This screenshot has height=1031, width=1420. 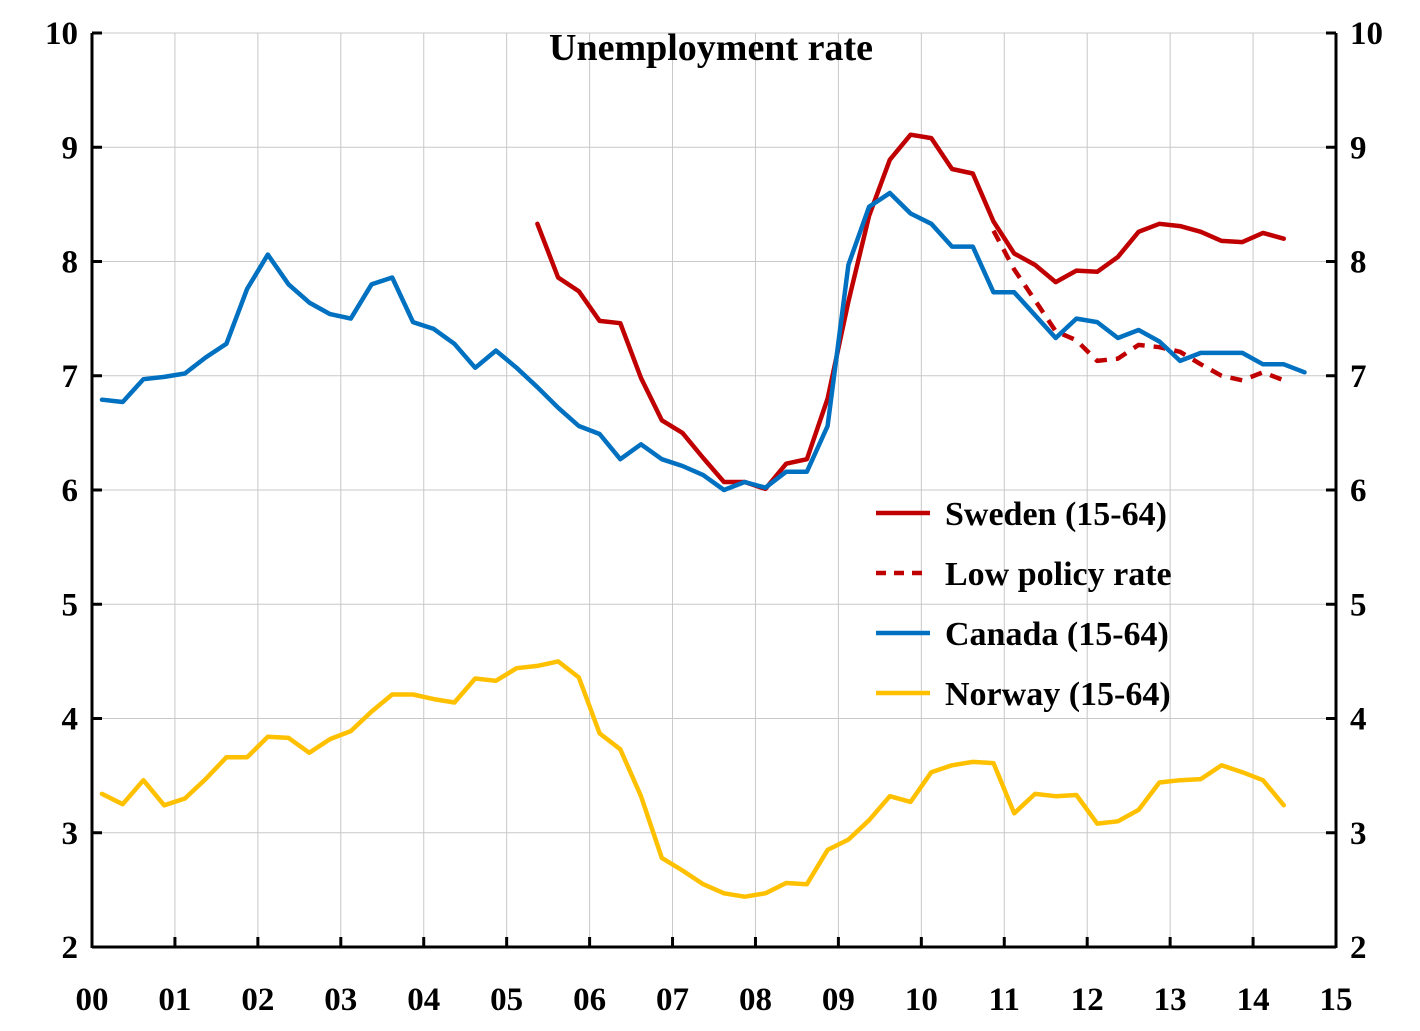 I want to click on x-tick-label: 01, so click(x=174, y=1000).